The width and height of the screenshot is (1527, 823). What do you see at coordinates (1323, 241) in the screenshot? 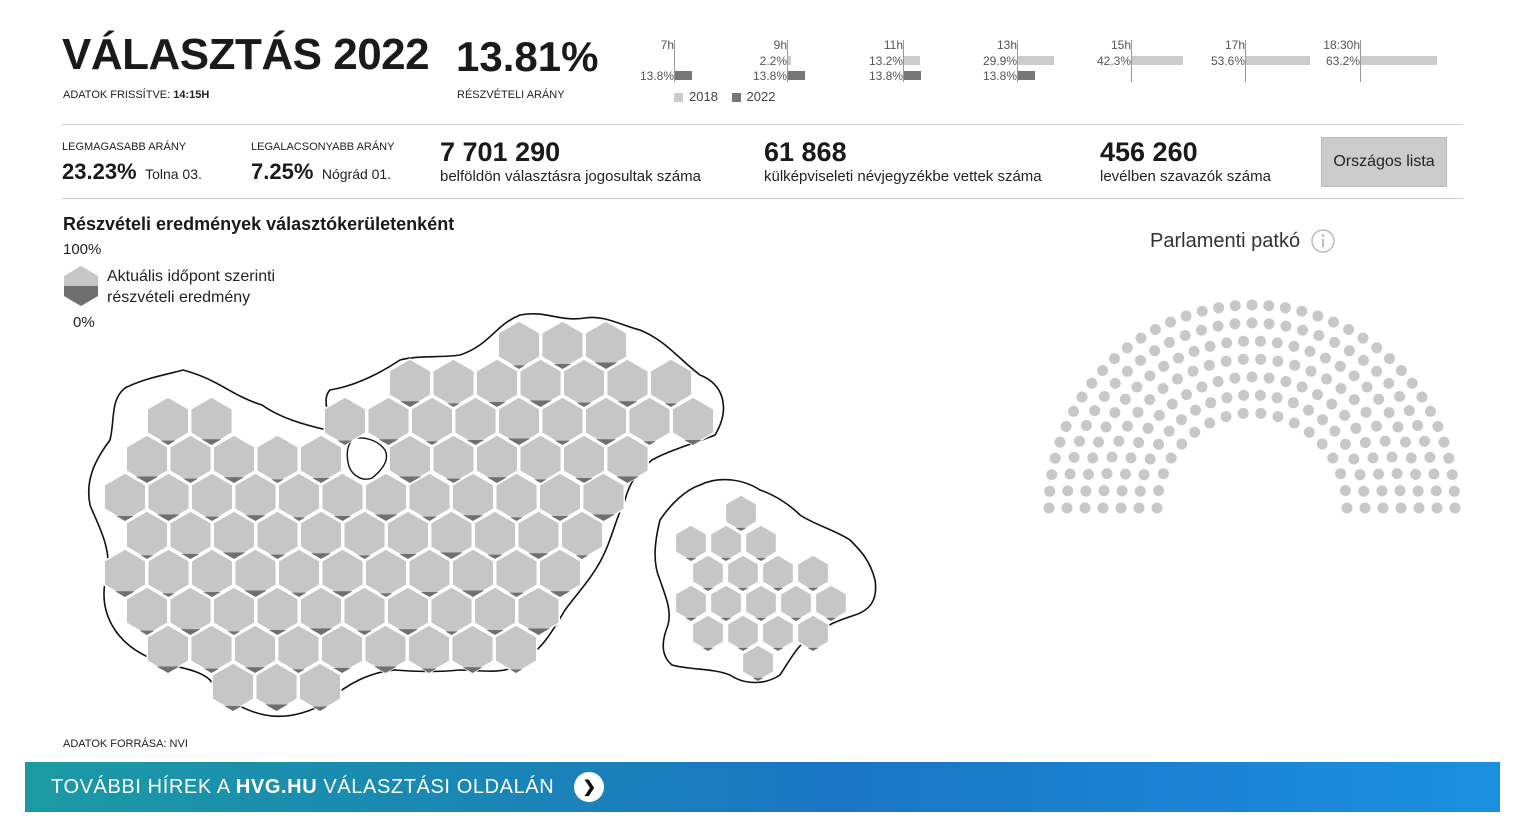
I see `info-icon` at bounding box center [1323, 241].